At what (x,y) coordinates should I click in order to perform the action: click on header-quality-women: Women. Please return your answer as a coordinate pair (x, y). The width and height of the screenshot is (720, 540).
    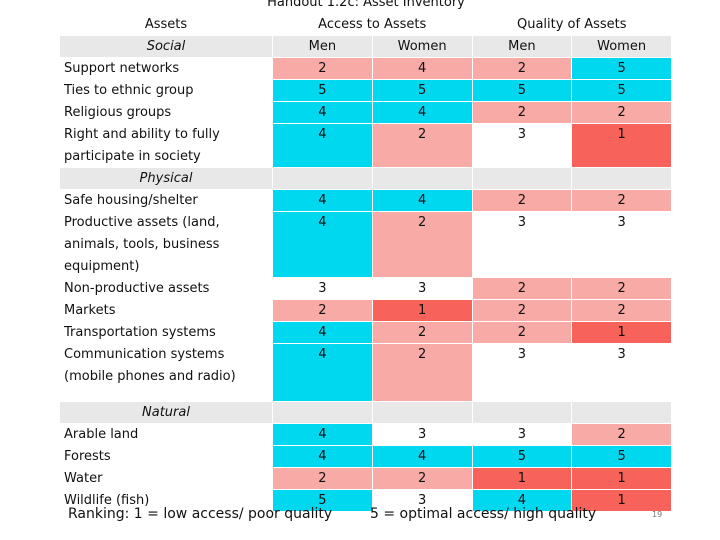
    Looking at the image, I should click on (622, 47).